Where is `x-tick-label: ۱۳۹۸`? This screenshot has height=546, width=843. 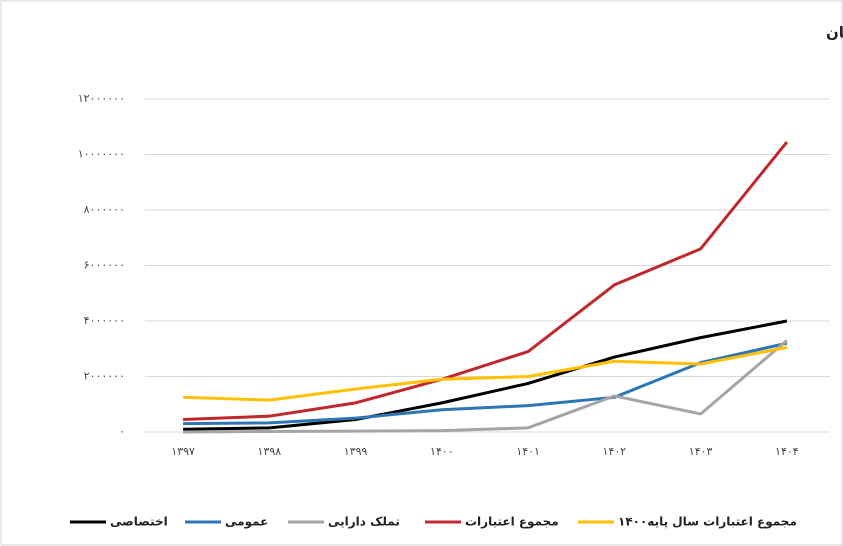
x-tick-label: ۱۳۹۸ is located at coordinates (270, 451).